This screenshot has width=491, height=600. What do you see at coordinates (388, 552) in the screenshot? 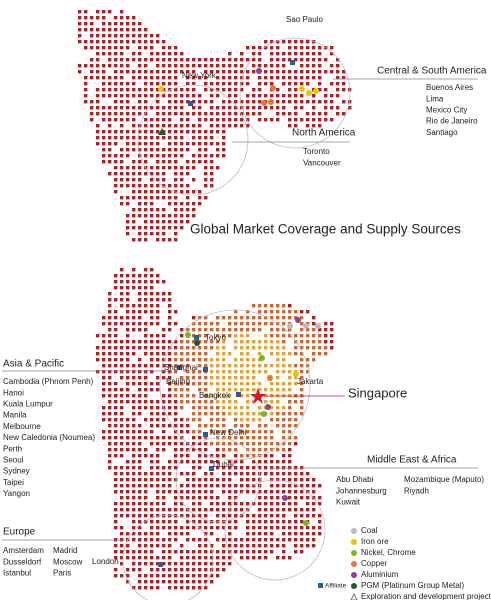
I see `legend-label: Nickel, Chrome` at bounding box center [388, 552].